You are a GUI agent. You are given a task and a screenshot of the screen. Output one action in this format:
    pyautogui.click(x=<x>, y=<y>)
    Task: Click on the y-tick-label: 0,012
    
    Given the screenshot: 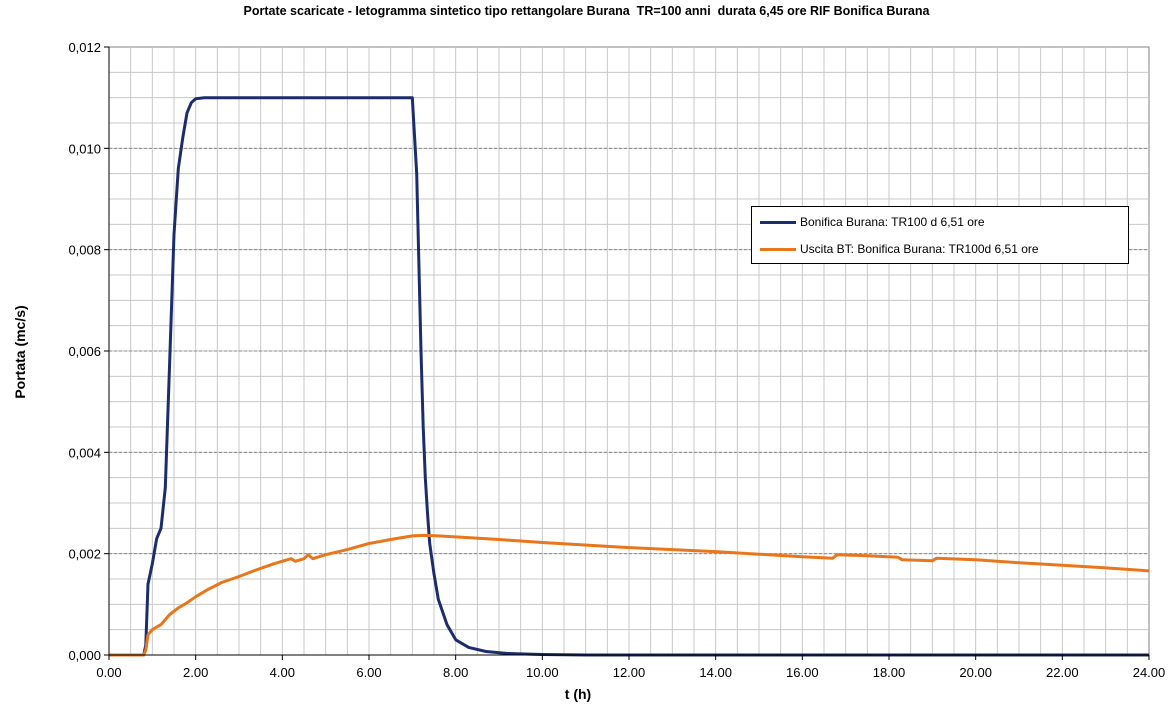 What is the action you would take?
    pyautogui.click(x=84, y=47)
    